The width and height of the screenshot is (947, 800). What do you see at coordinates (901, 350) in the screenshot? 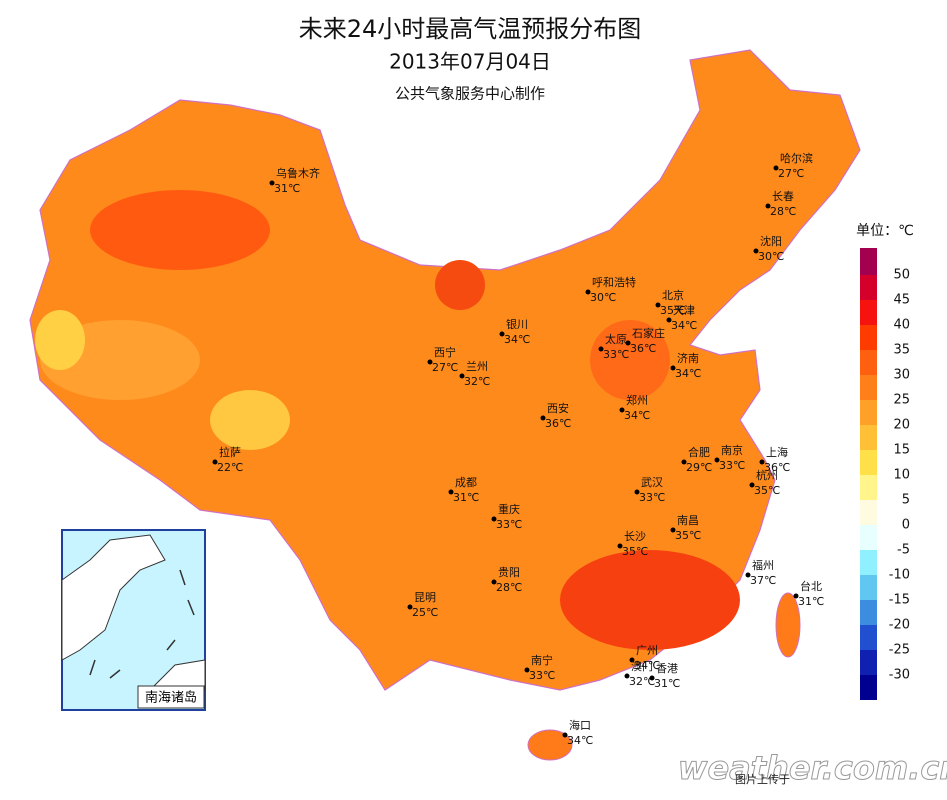
I see `legend-label: 35` at bounding box center [901, 350].